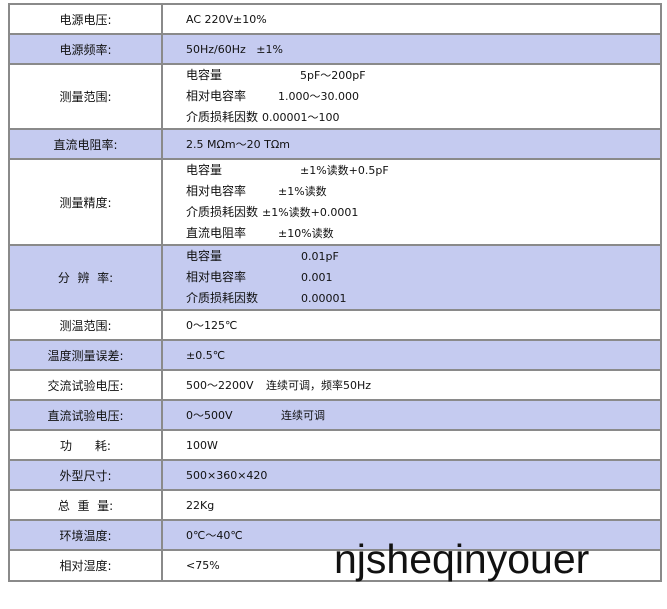  Describe the element at coordinates (220, 385) in the screenshot. I see `value-text: 500～2200V` at that location.